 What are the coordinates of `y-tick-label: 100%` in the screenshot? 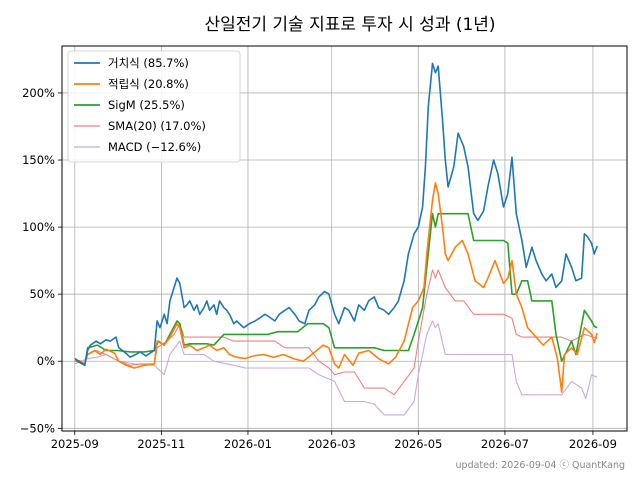 It's located at (38, 227).